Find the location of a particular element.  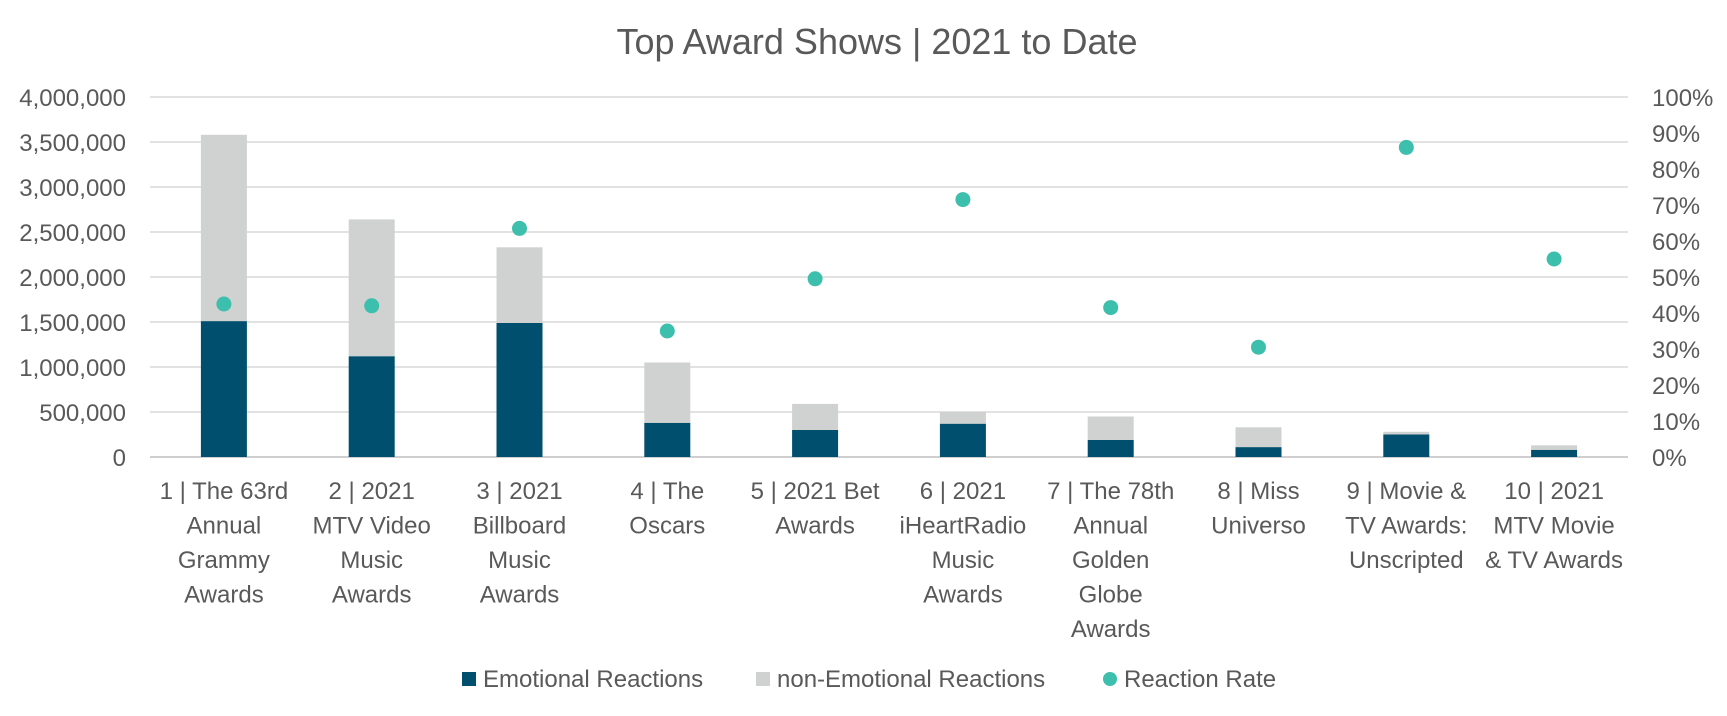

x-category-label: Billboard is located at coordinates (519, 526).